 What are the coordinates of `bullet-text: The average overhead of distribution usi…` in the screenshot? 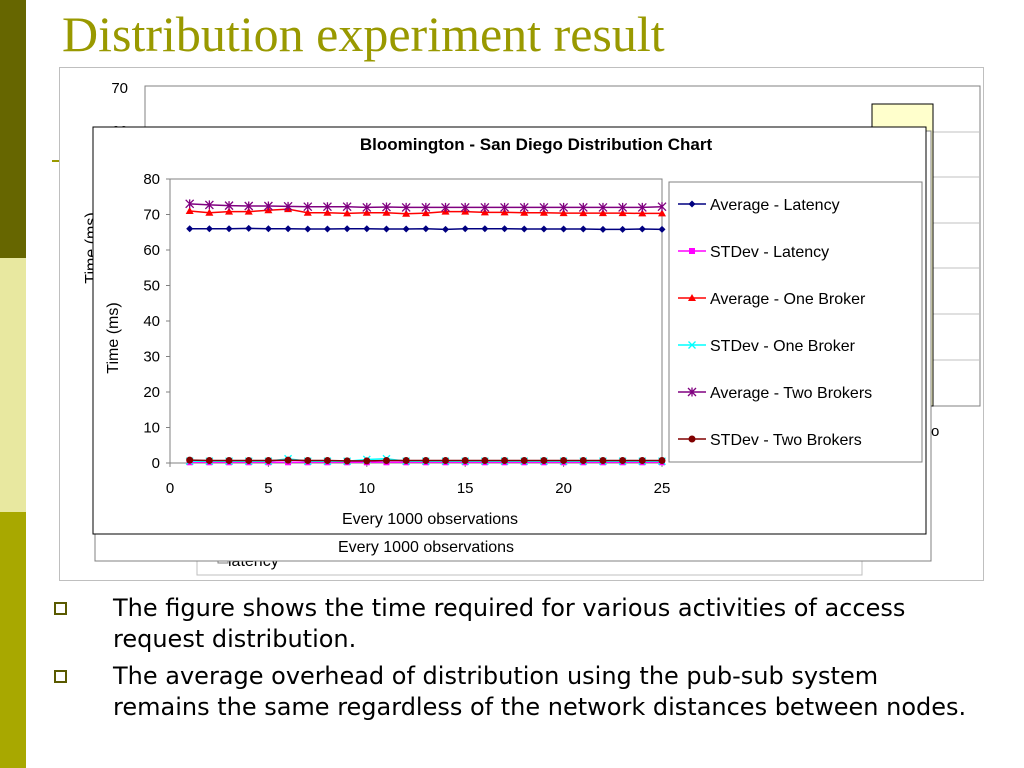 It's located at (540, 691).